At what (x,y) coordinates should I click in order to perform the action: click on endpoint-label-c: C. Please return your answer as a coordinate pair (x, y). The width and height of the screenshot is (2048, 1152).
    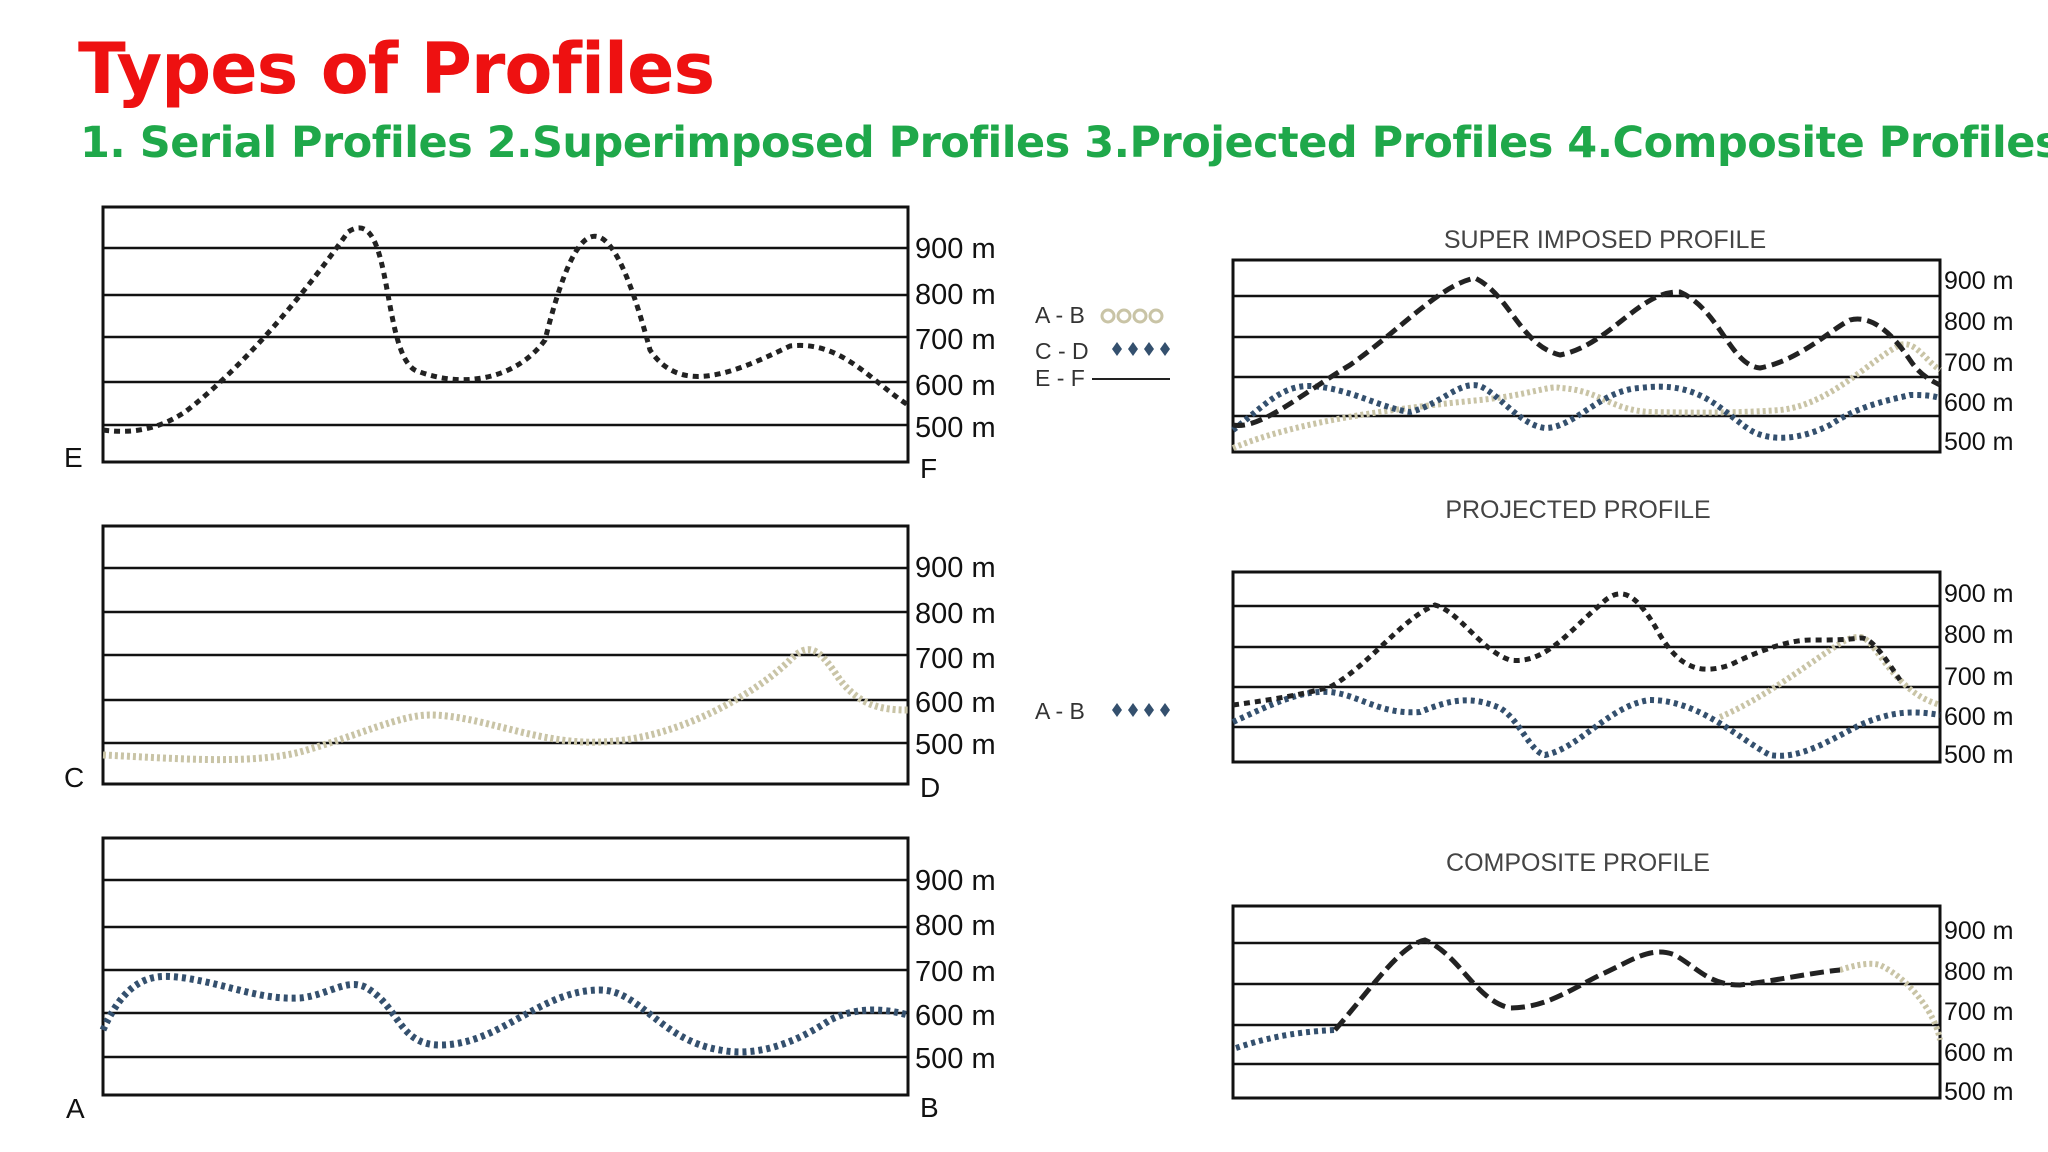
    Looking at the image, I should click on (74, 777).